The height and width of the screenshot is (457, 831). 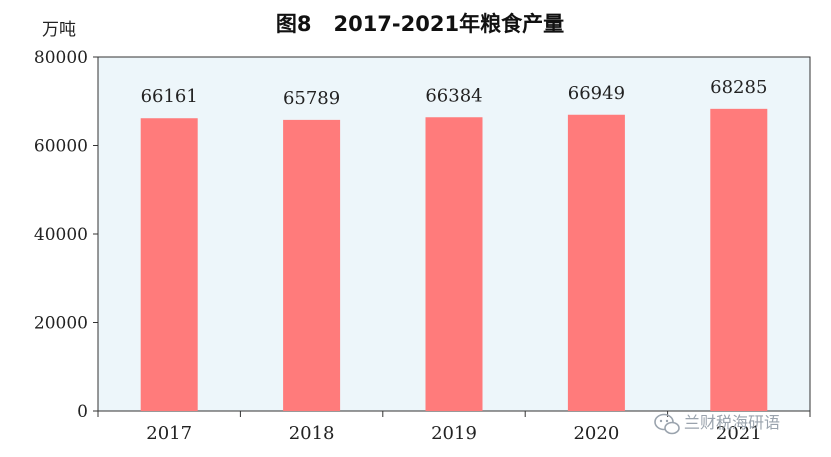 I want to click on x-tick-label-2019: 2019, so click(x=454, y=433).